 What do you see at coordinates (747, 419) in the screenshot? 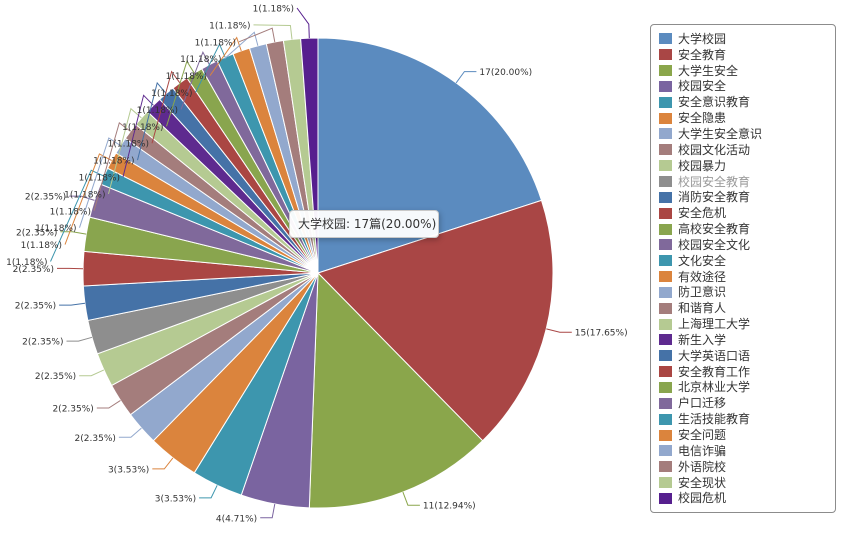
I see `legend-item: 生活技能教育` at bounding box center [747, 419].